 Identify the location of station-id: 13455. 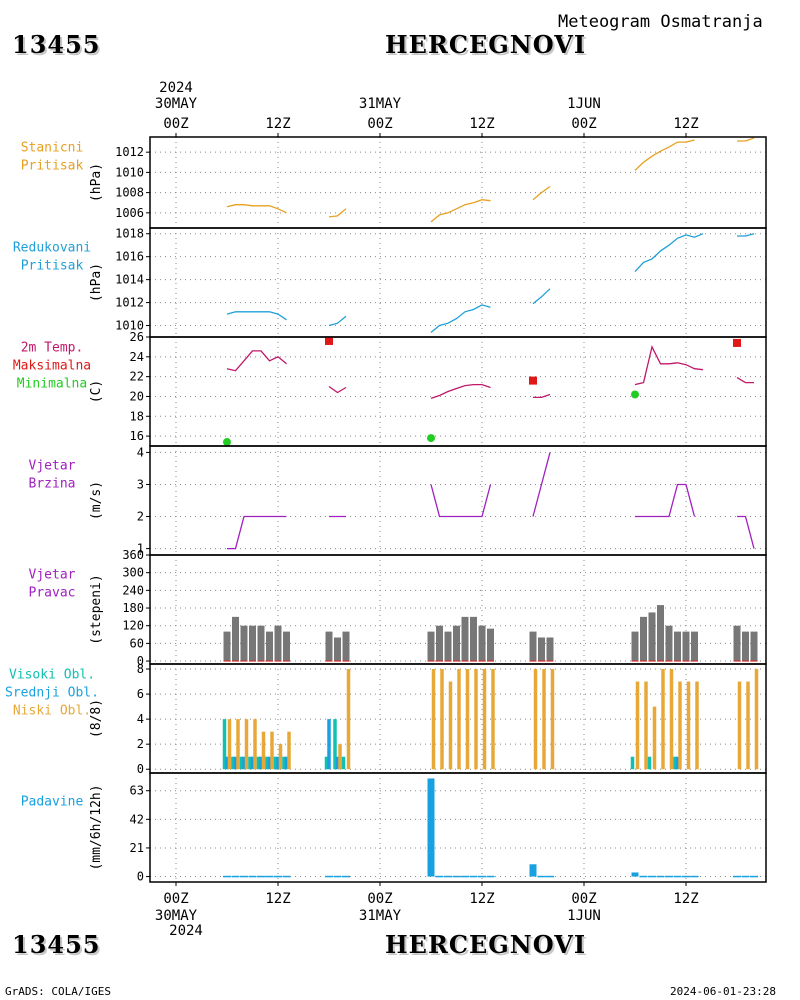
(56, 44).